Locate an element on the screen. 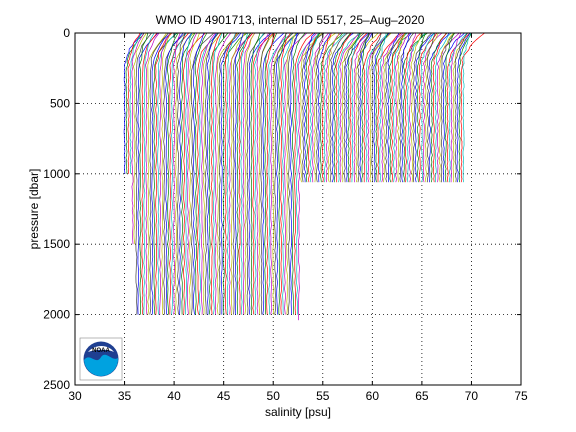 The height and width of the screenshot is (432, 576). x-tick-label: 70 is located at coordinates (472, 396).